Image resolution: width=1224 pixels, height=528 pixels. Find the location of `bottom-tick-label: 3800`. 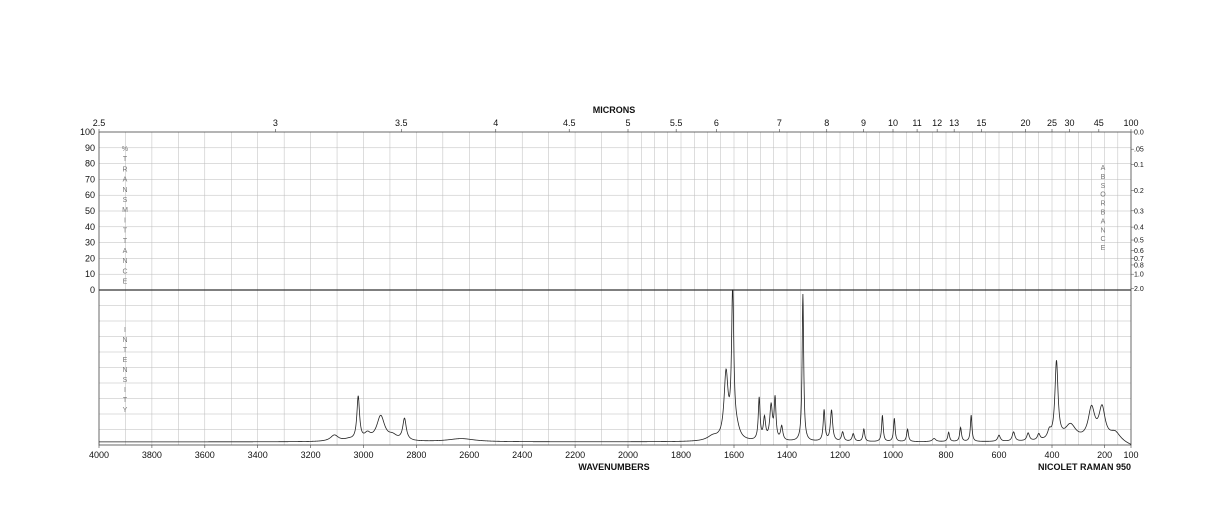

bottom-tick-label: 3800 is located at coordinates (152, 455).